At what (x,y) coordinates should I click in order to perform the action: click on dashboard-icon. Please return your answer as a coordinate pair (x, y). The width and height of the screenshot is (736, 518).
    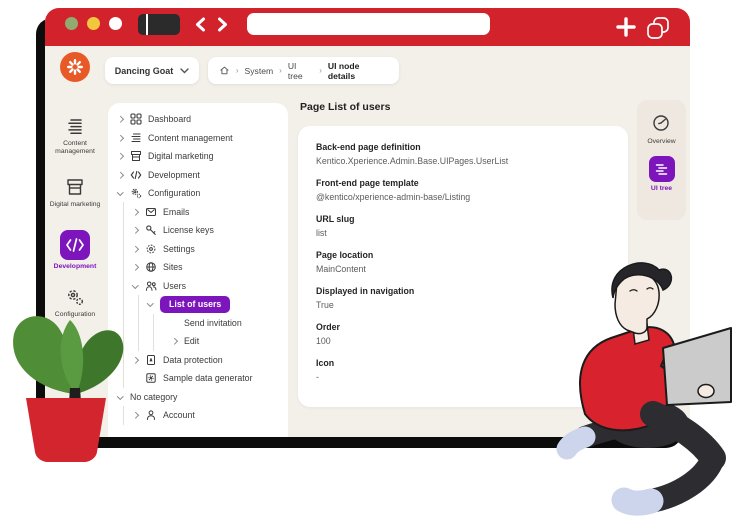
    Looking at the image, I should click on (136, 119).